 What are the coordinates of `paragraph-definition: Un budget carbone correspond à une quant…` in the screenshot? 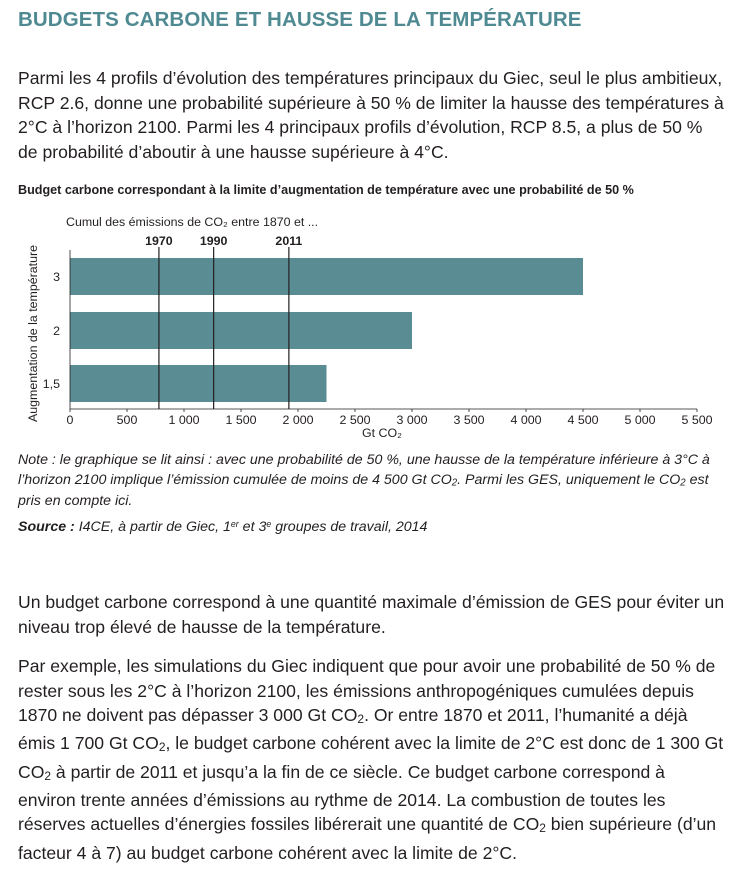 It's located at (372, 614).